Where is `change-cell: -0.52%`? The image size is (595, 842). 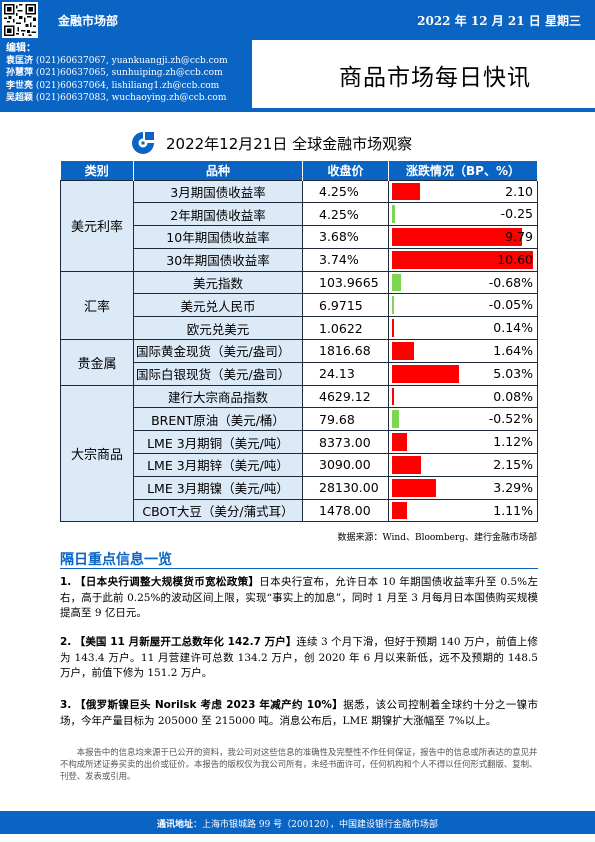 change-cell: -0.52% is located at coordinates (463, 419).